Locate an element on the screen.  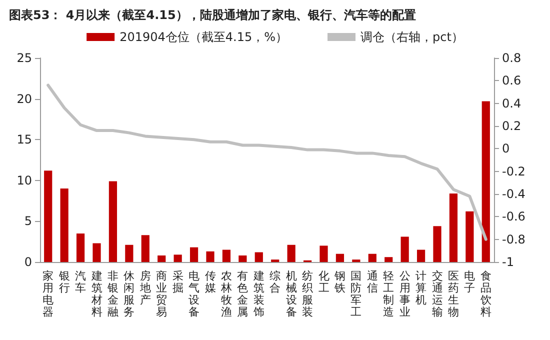
y2-tick-label: 0.8 is located at coordinates (512, 58).